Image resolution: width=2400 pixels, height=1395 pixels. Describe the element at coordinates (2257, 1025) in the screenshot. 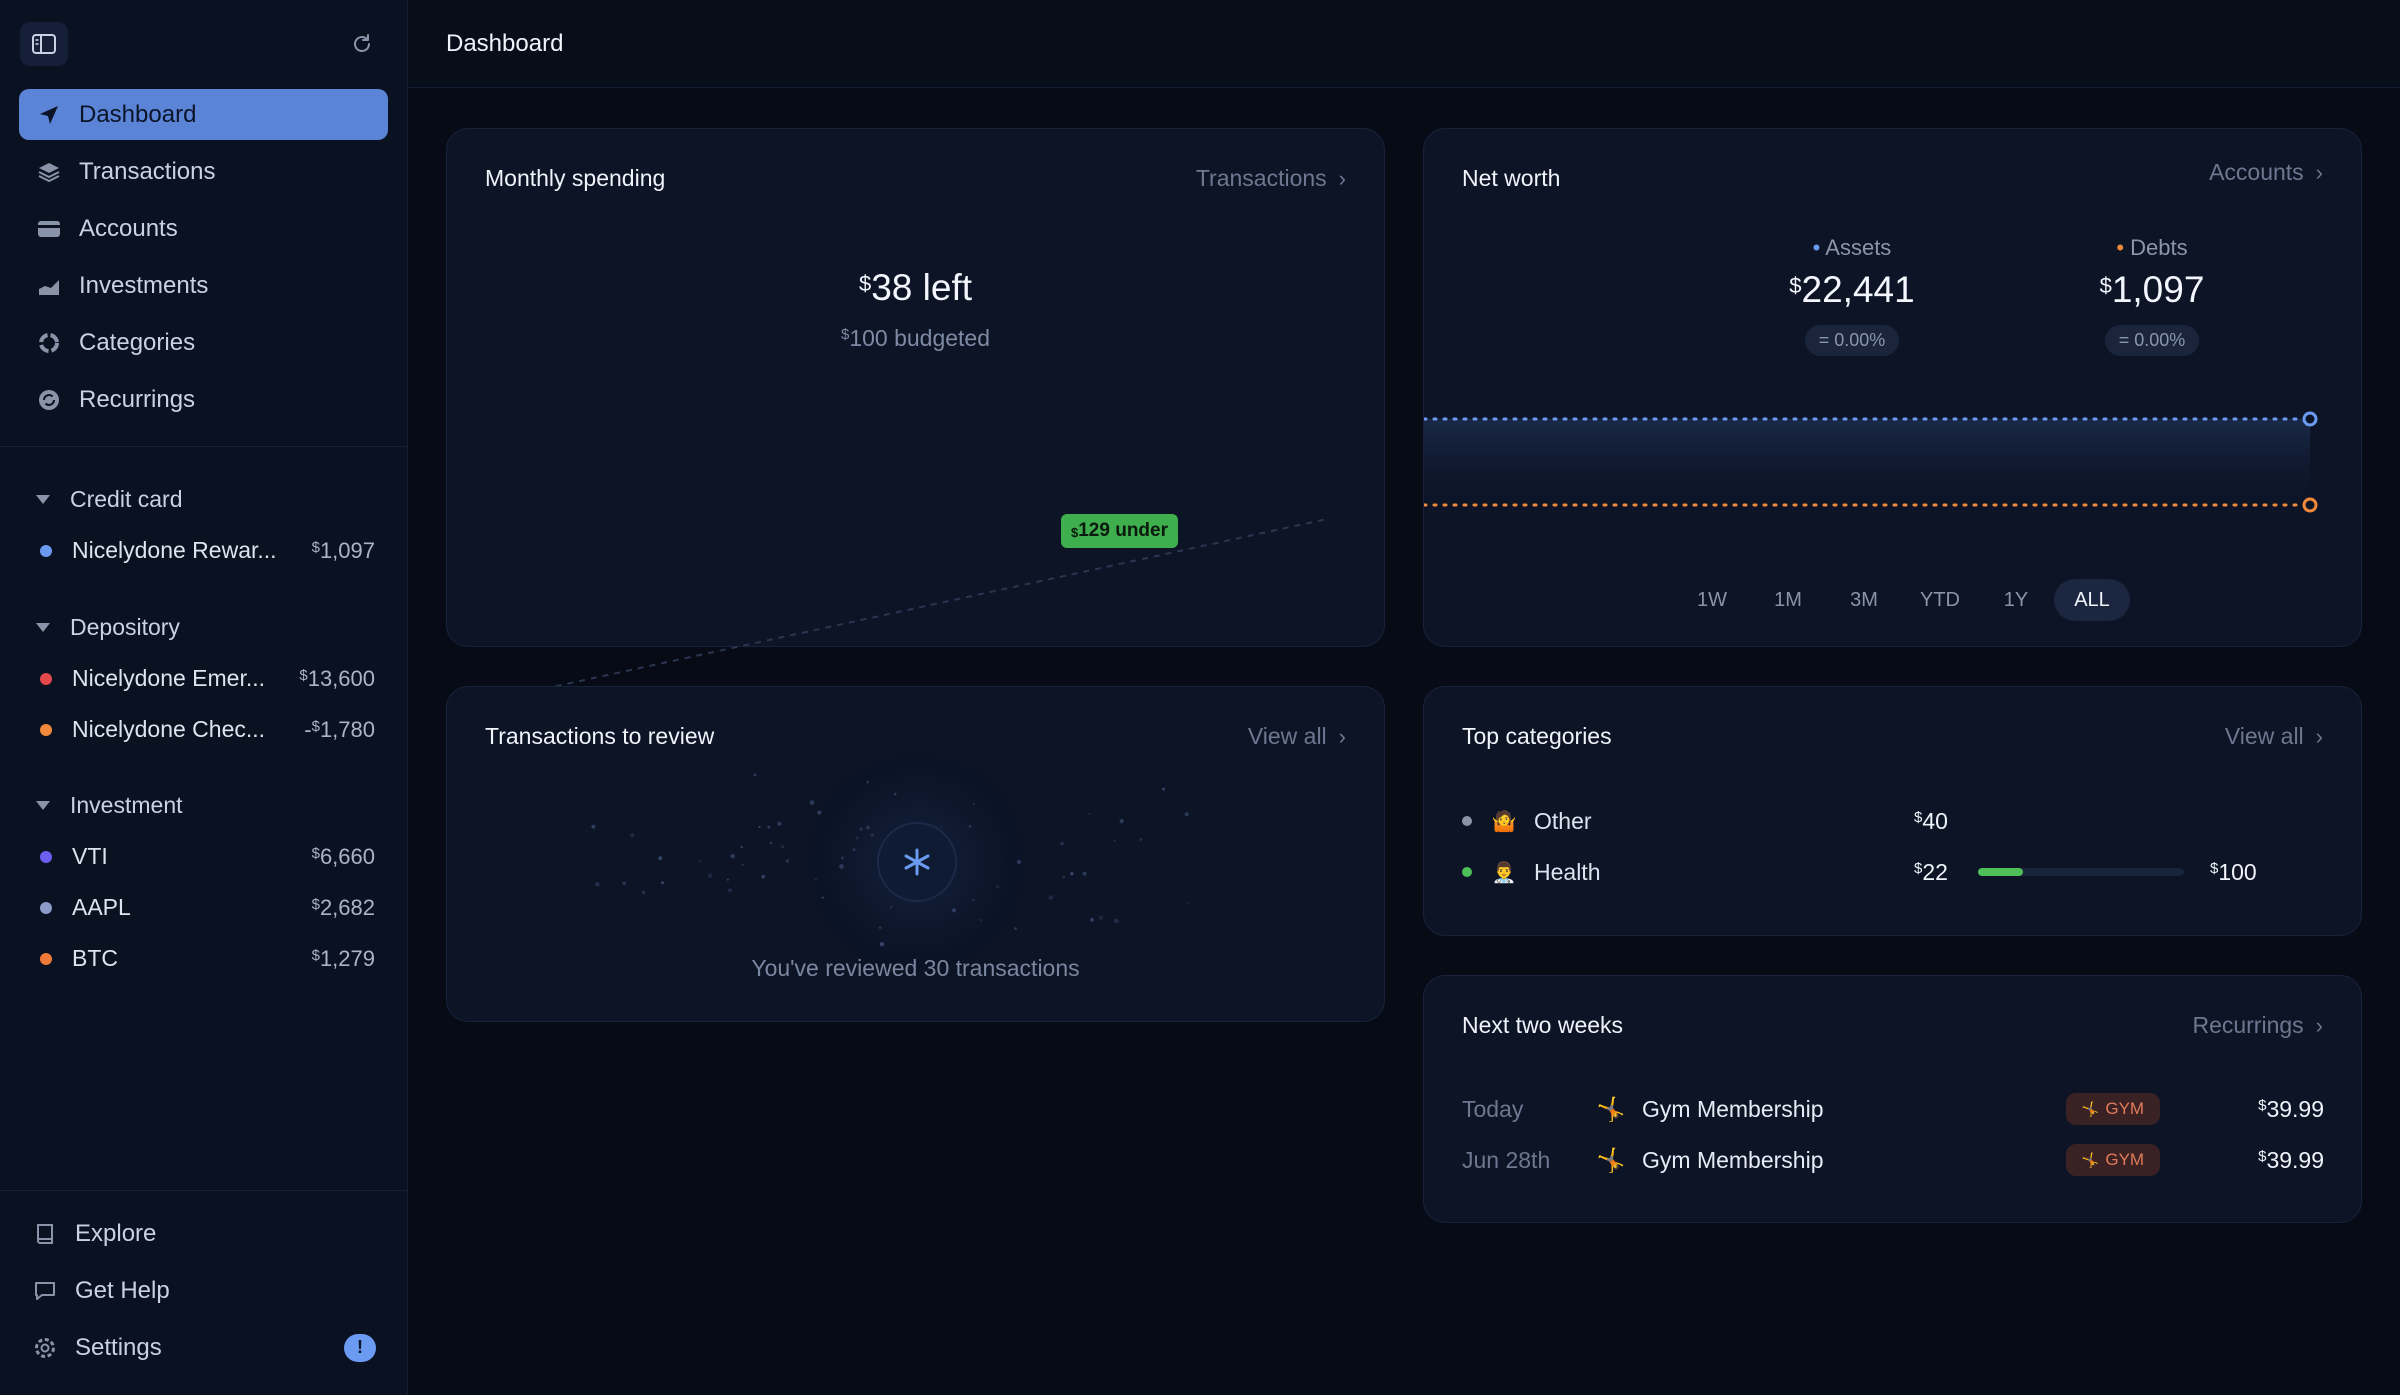

I see `recurrings-link: Recurrings ›` at that location.